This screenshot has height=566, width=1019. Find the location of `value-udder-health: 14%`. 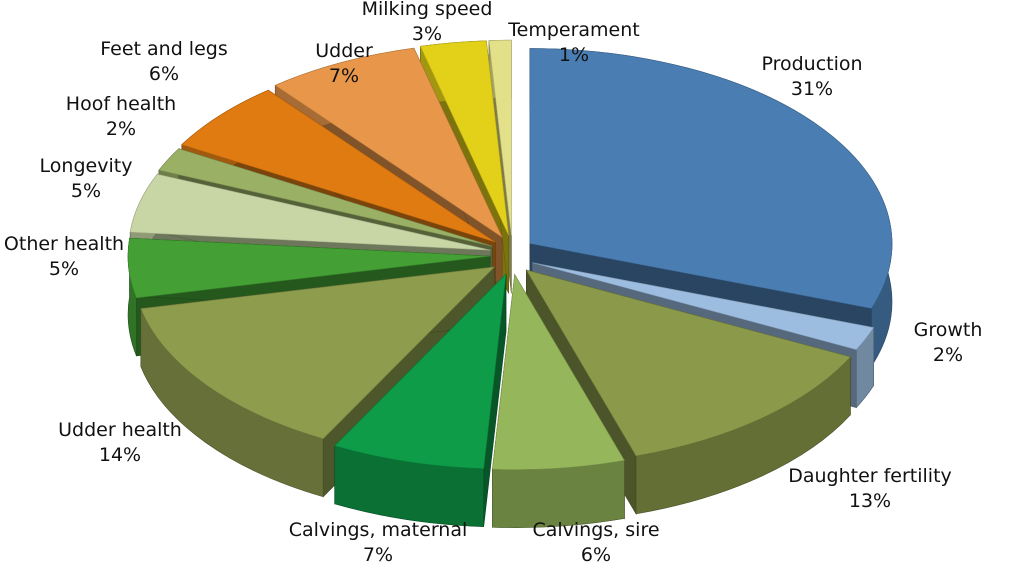

value-udder-health: 14% is located at coordinates (120, 455).